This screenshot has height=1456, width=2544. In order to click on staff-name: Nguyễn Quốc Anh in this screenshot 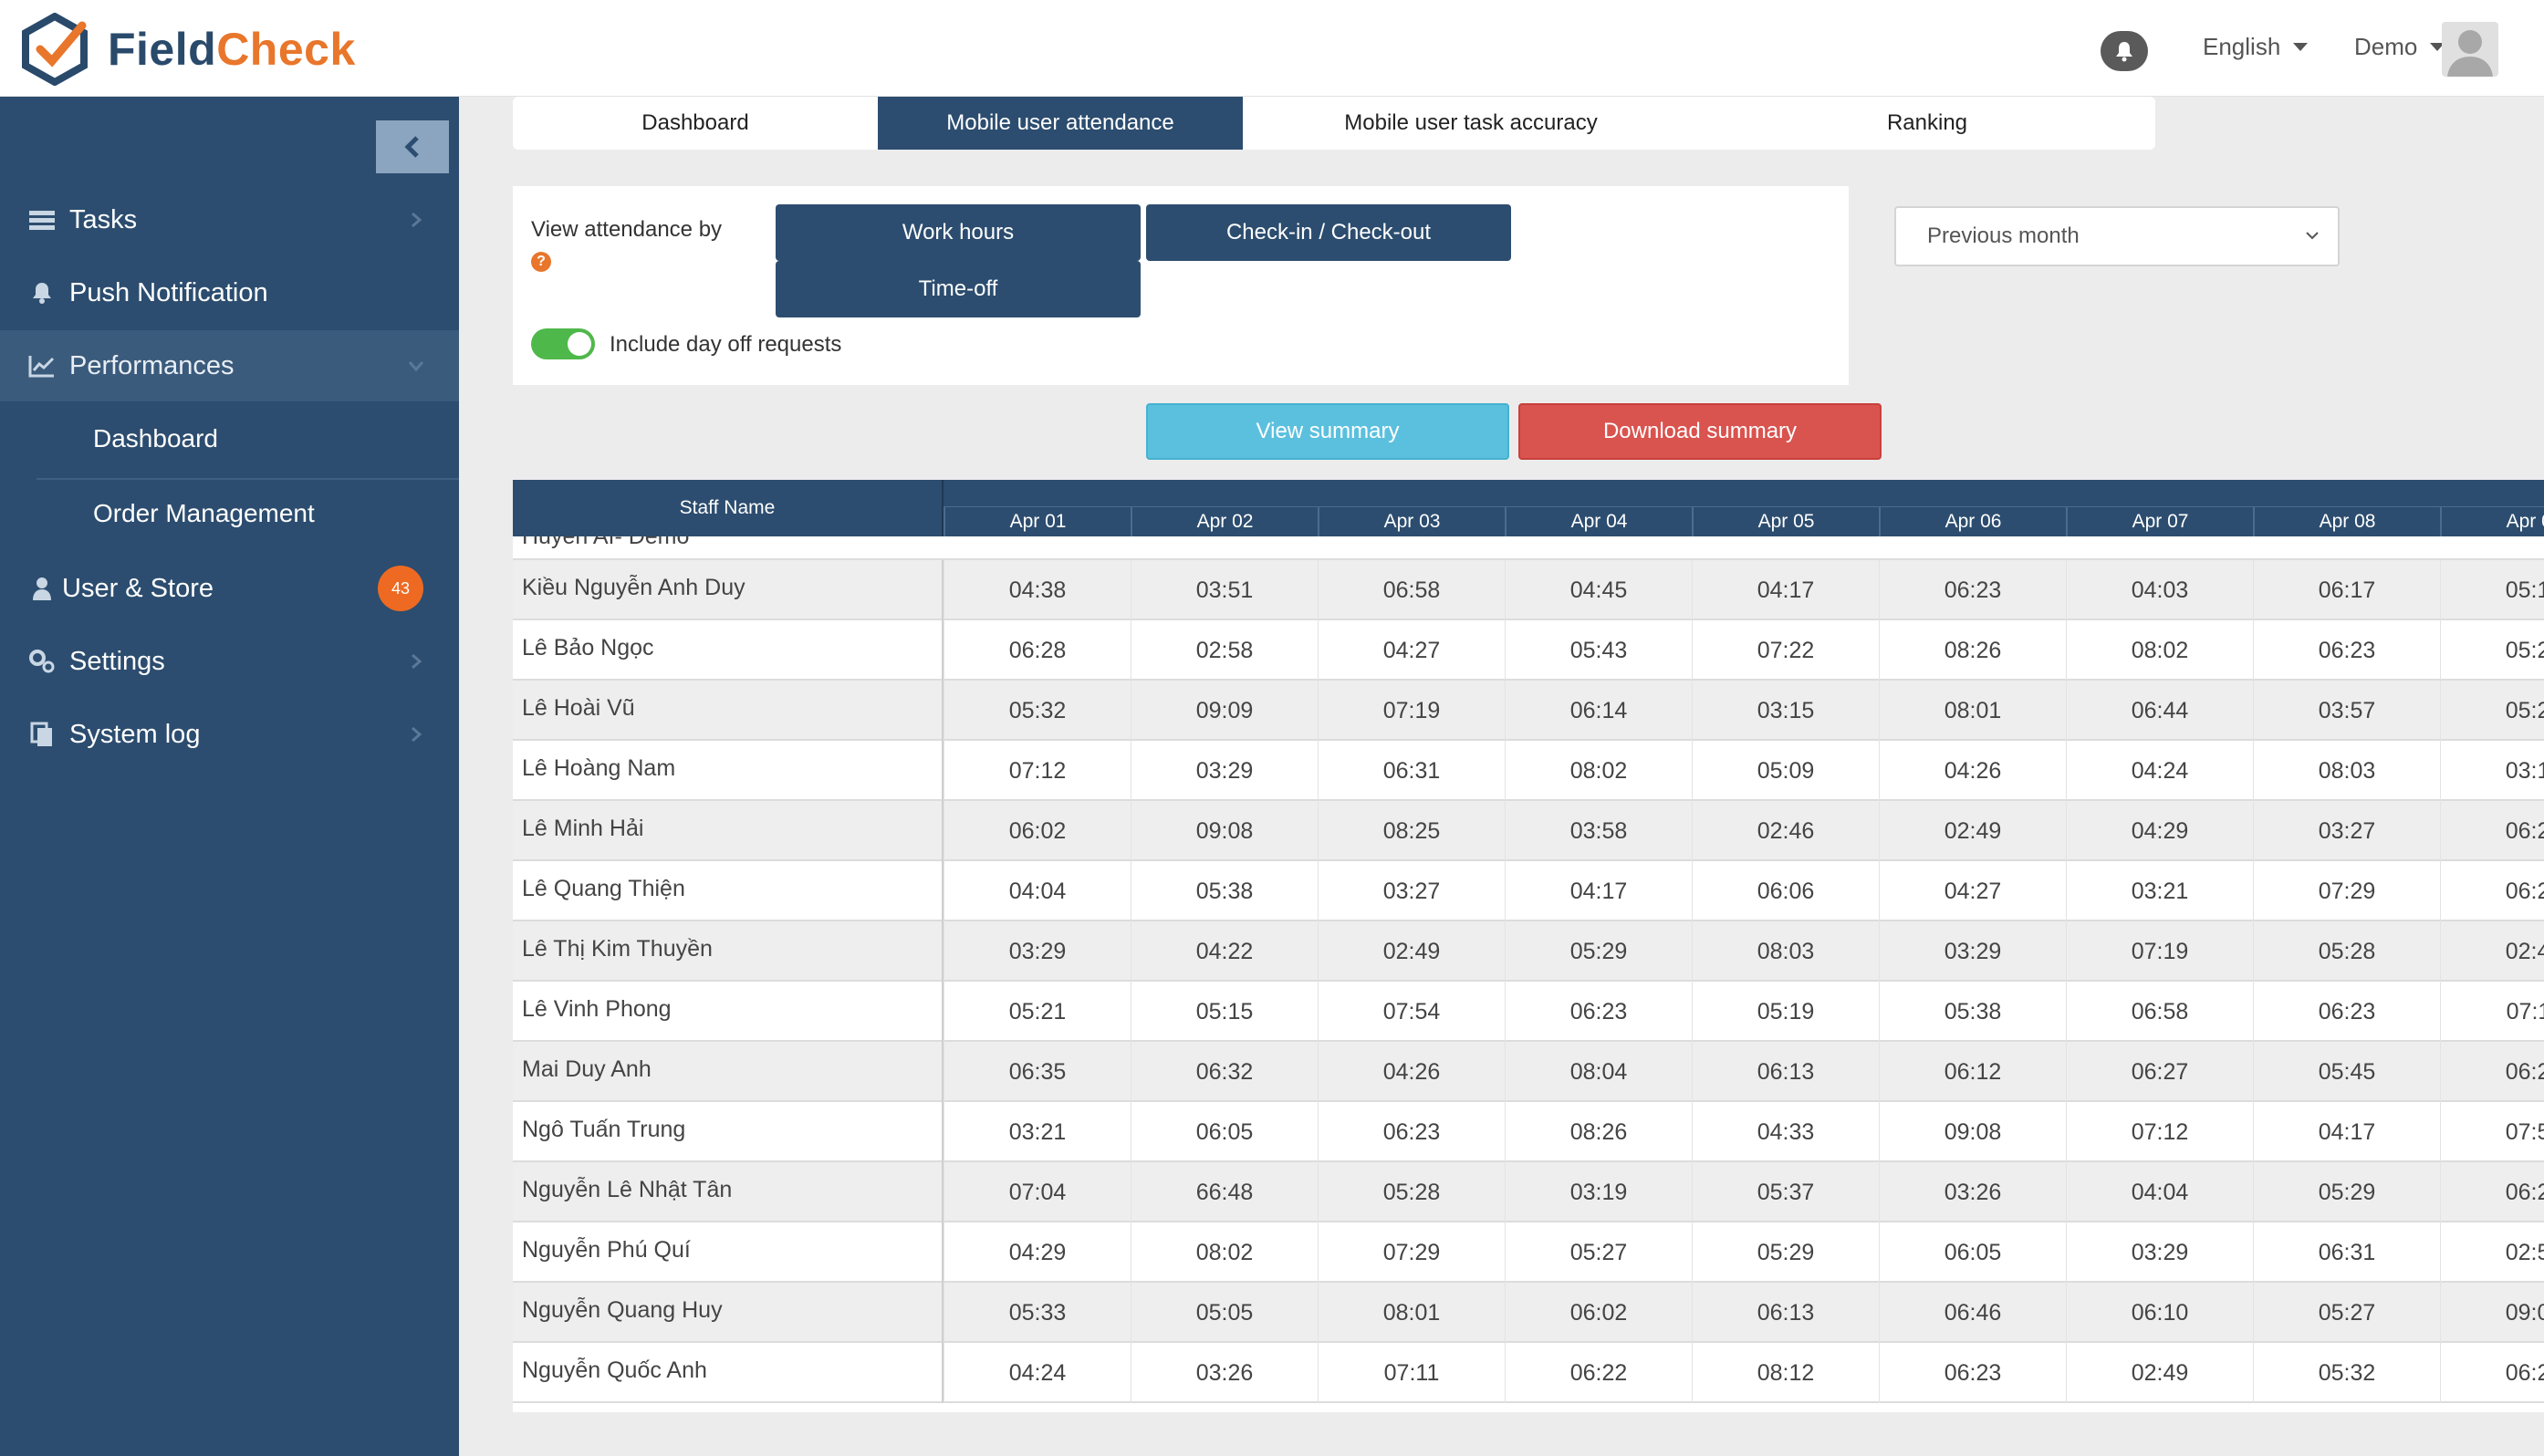, I will do `click(614, 1370)`.